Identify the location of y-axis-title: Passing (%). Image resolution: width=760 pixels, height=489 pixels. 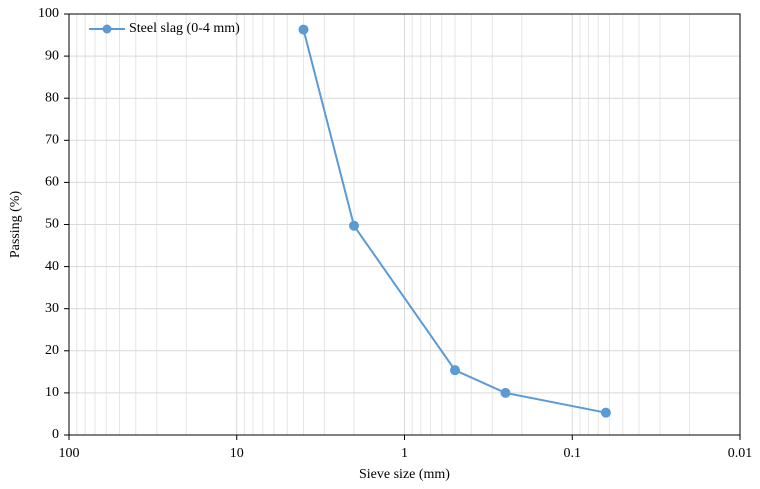
(15, 225).